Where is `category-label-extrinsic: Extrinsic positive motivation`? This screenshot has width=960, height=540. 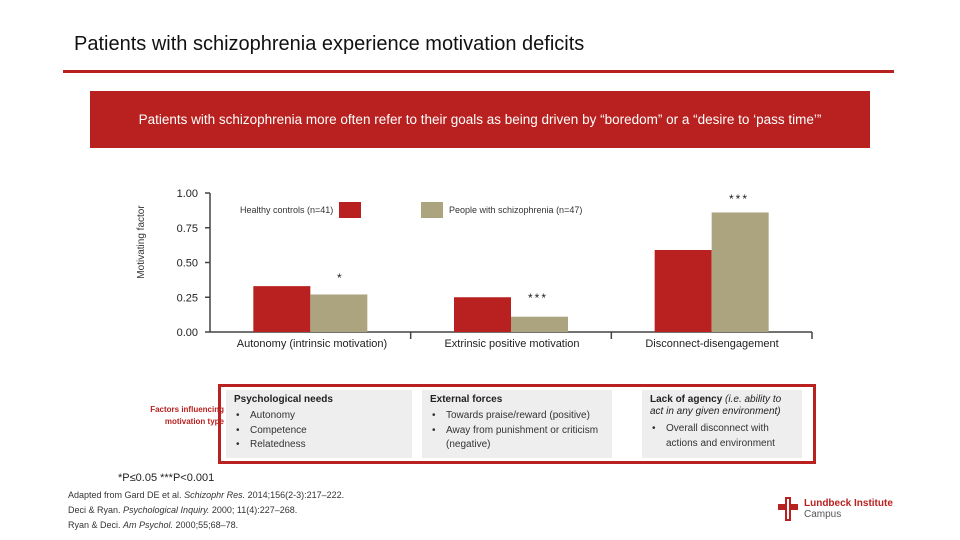 category-label-extrinsic: Extrinsic positive motivation is located at coordinates (512, 344).